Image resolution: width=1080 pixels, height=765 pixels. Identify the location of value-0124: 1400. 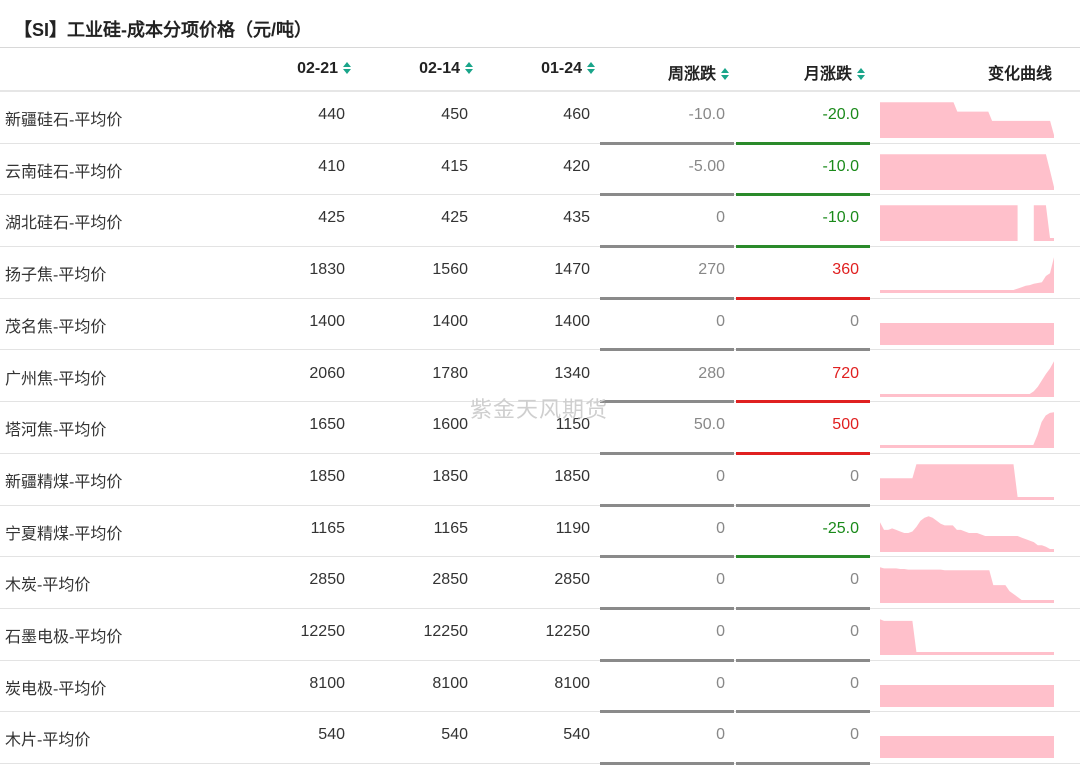
(572, 321).